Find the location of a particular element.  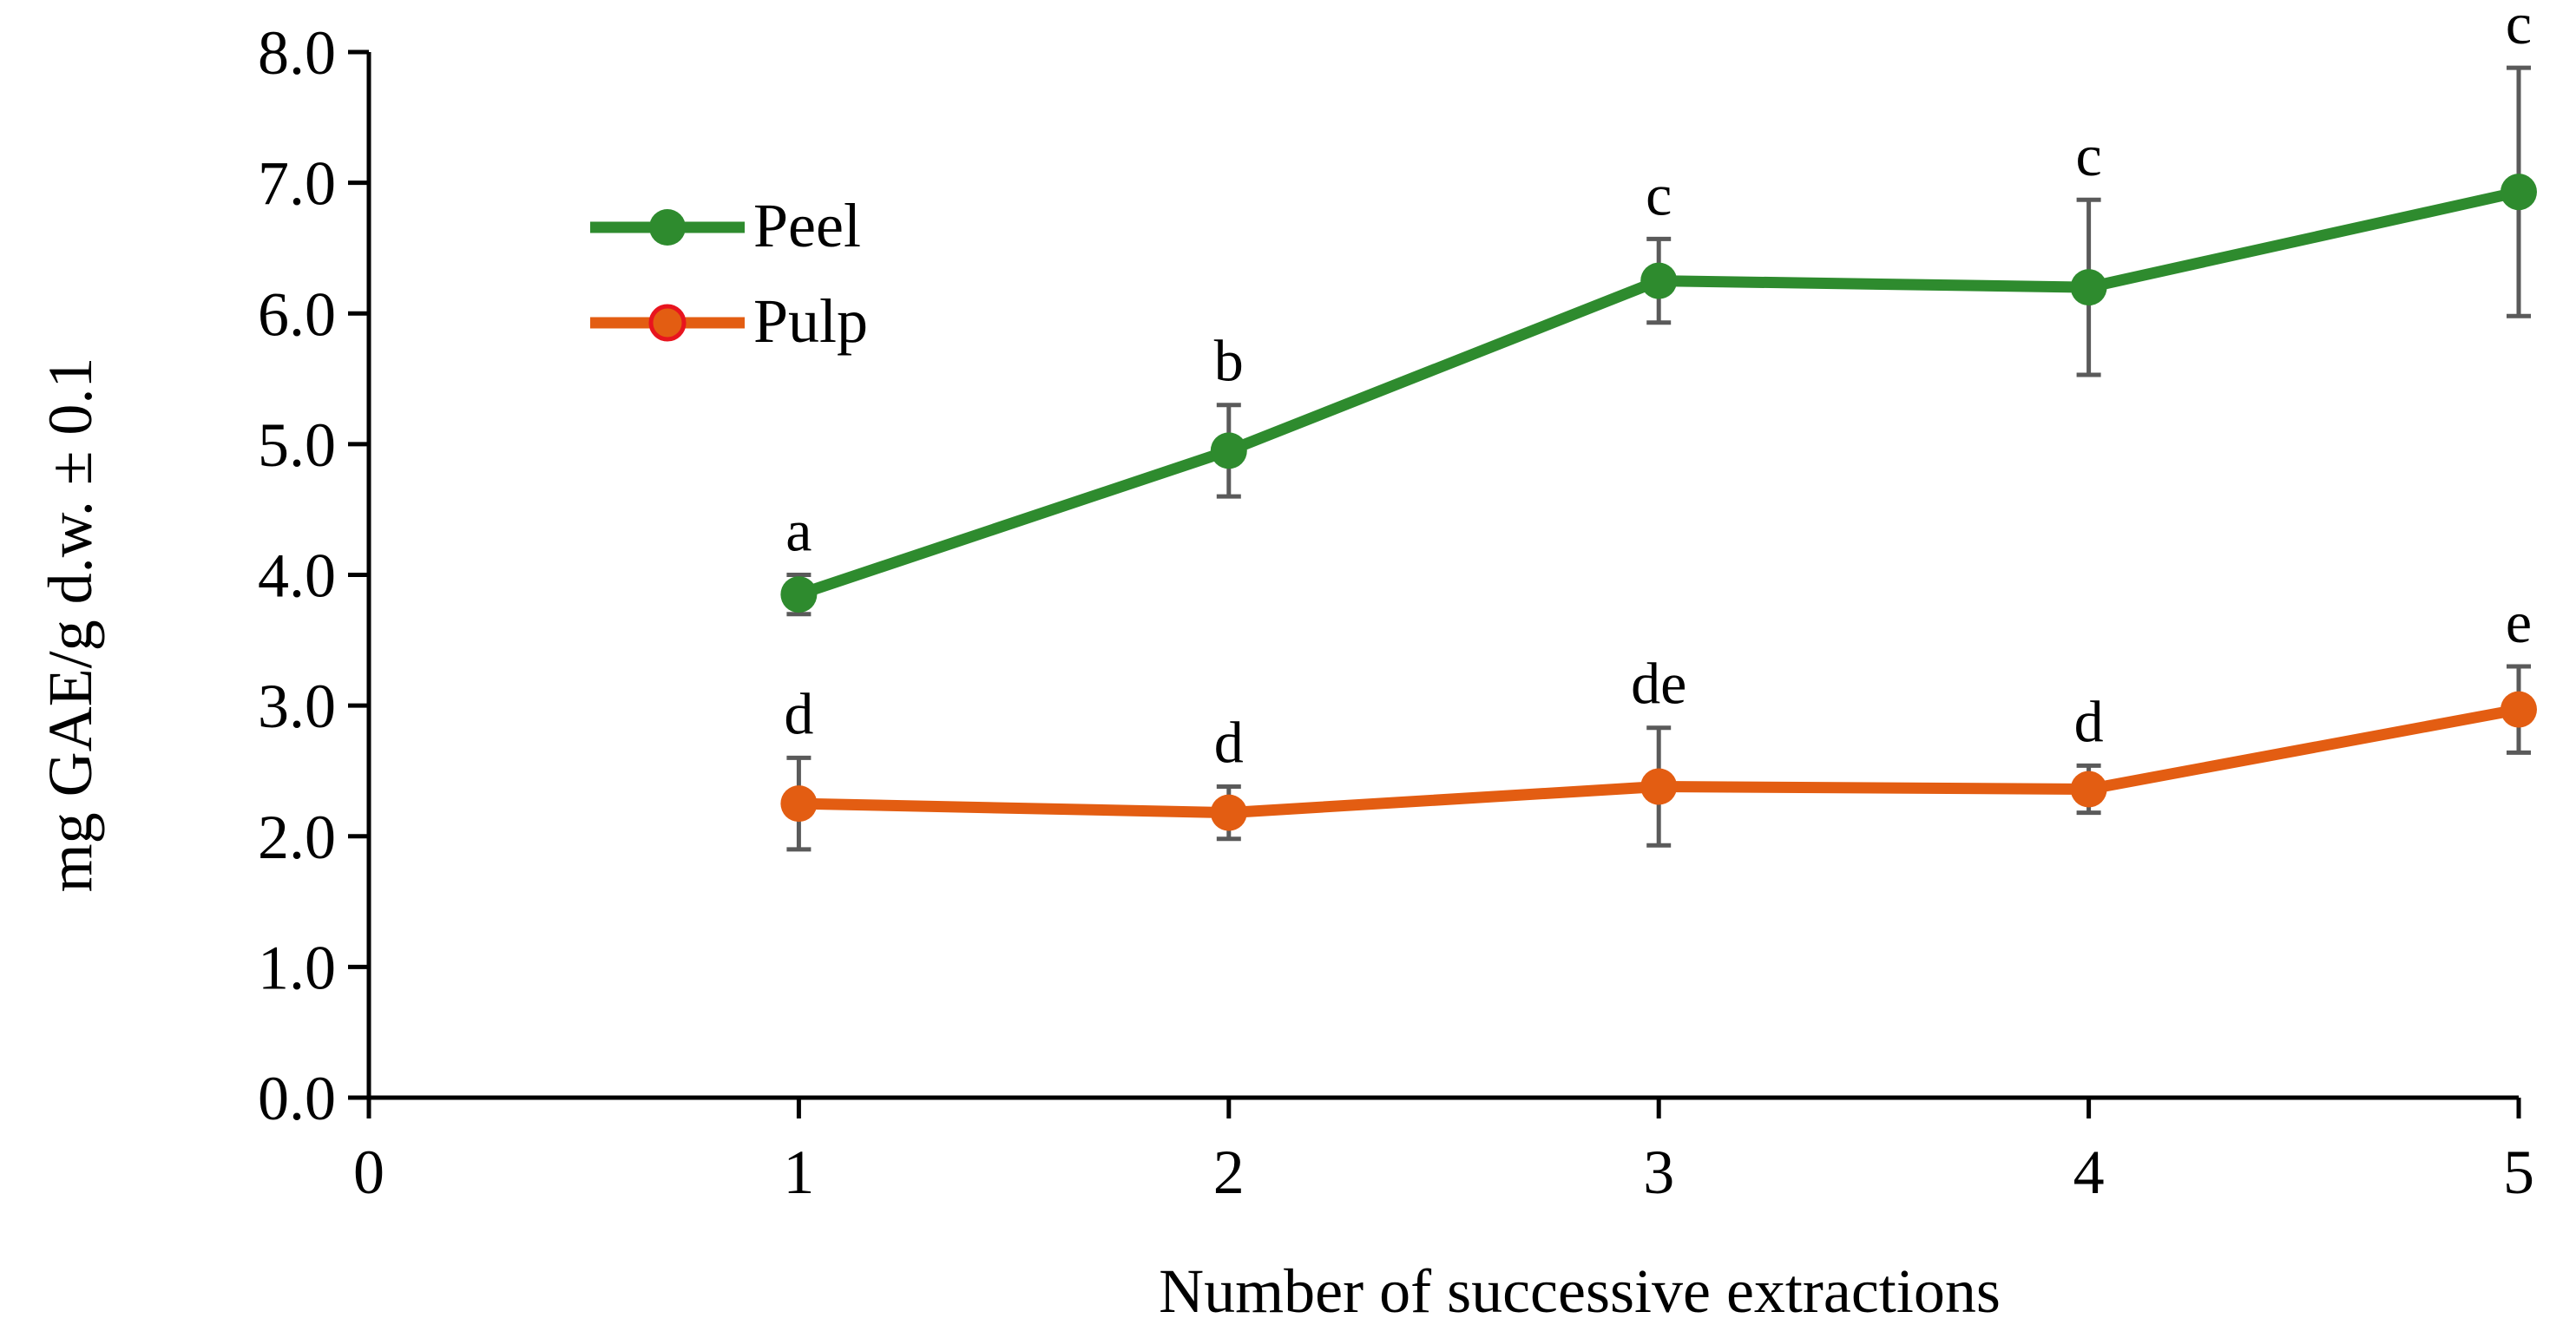

y-tick-label: 7.0 is located at coordinates (297, 184).